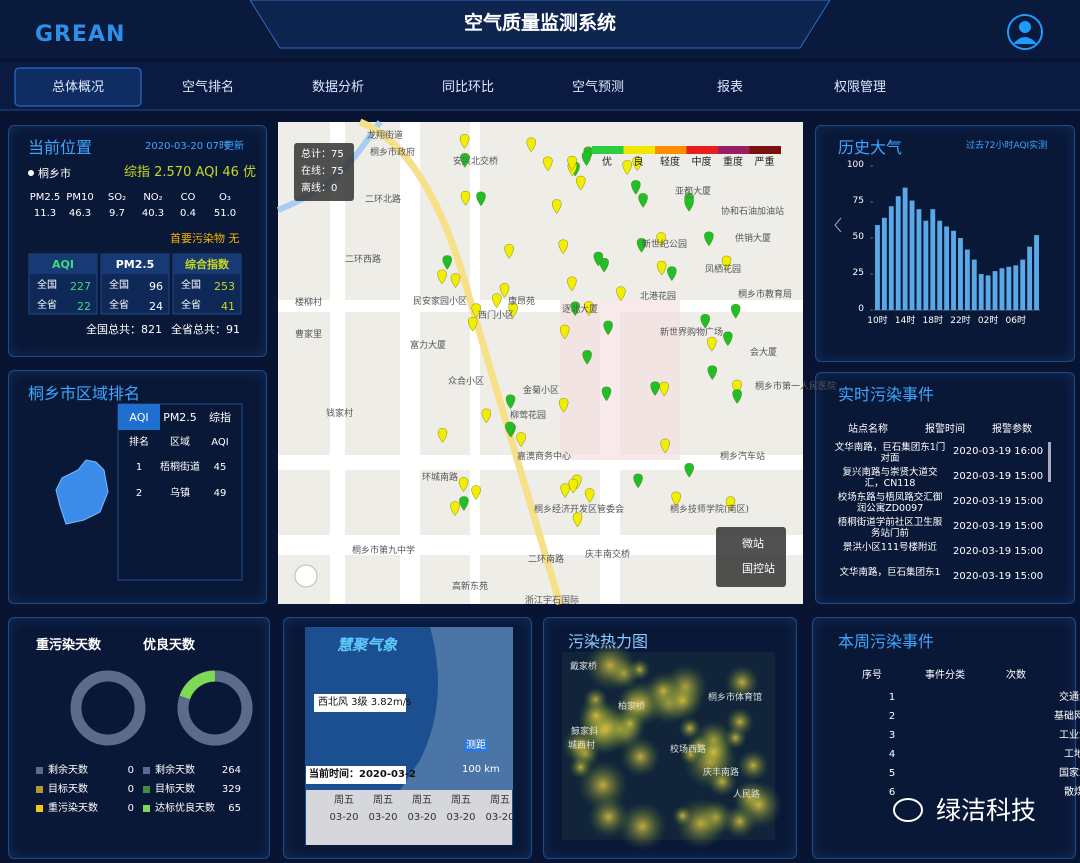 The width and height of the screenshot is (1080, 863). I want to click on nav-item: 空气预测, so click(597, 87).